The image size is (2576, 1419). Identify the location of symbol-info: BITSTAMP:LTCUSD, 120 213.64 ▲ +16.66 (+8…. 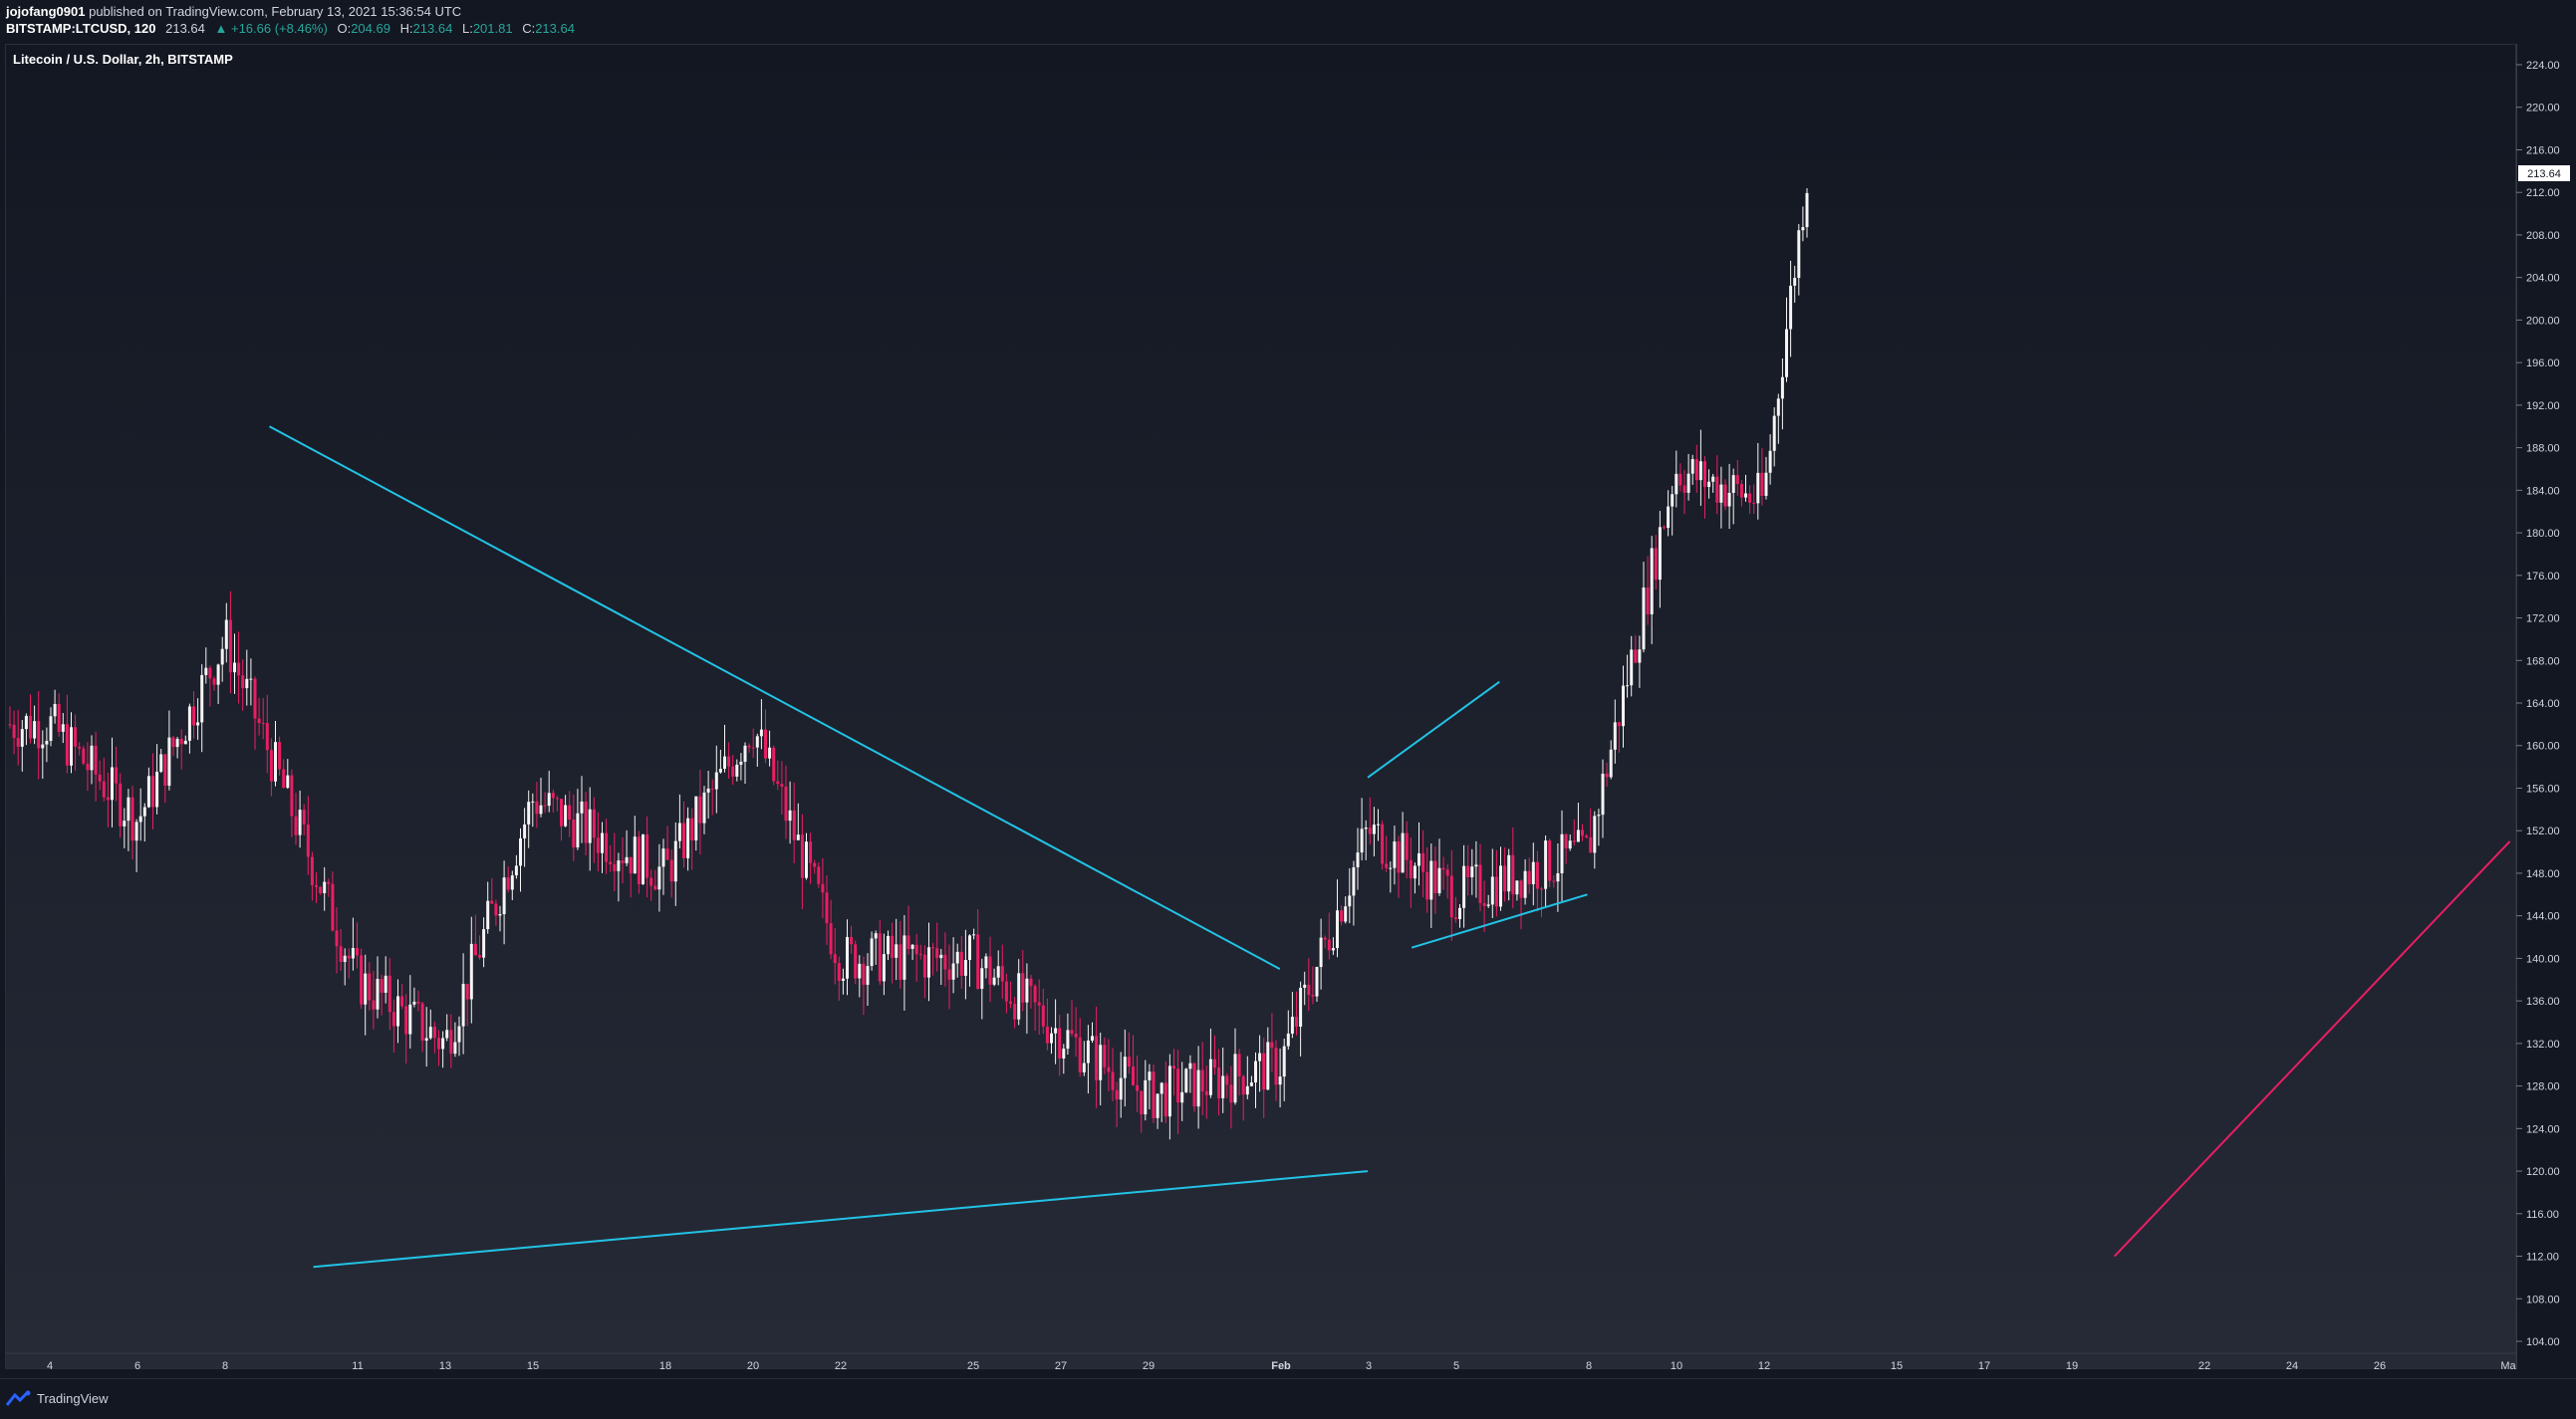
(290, 28).